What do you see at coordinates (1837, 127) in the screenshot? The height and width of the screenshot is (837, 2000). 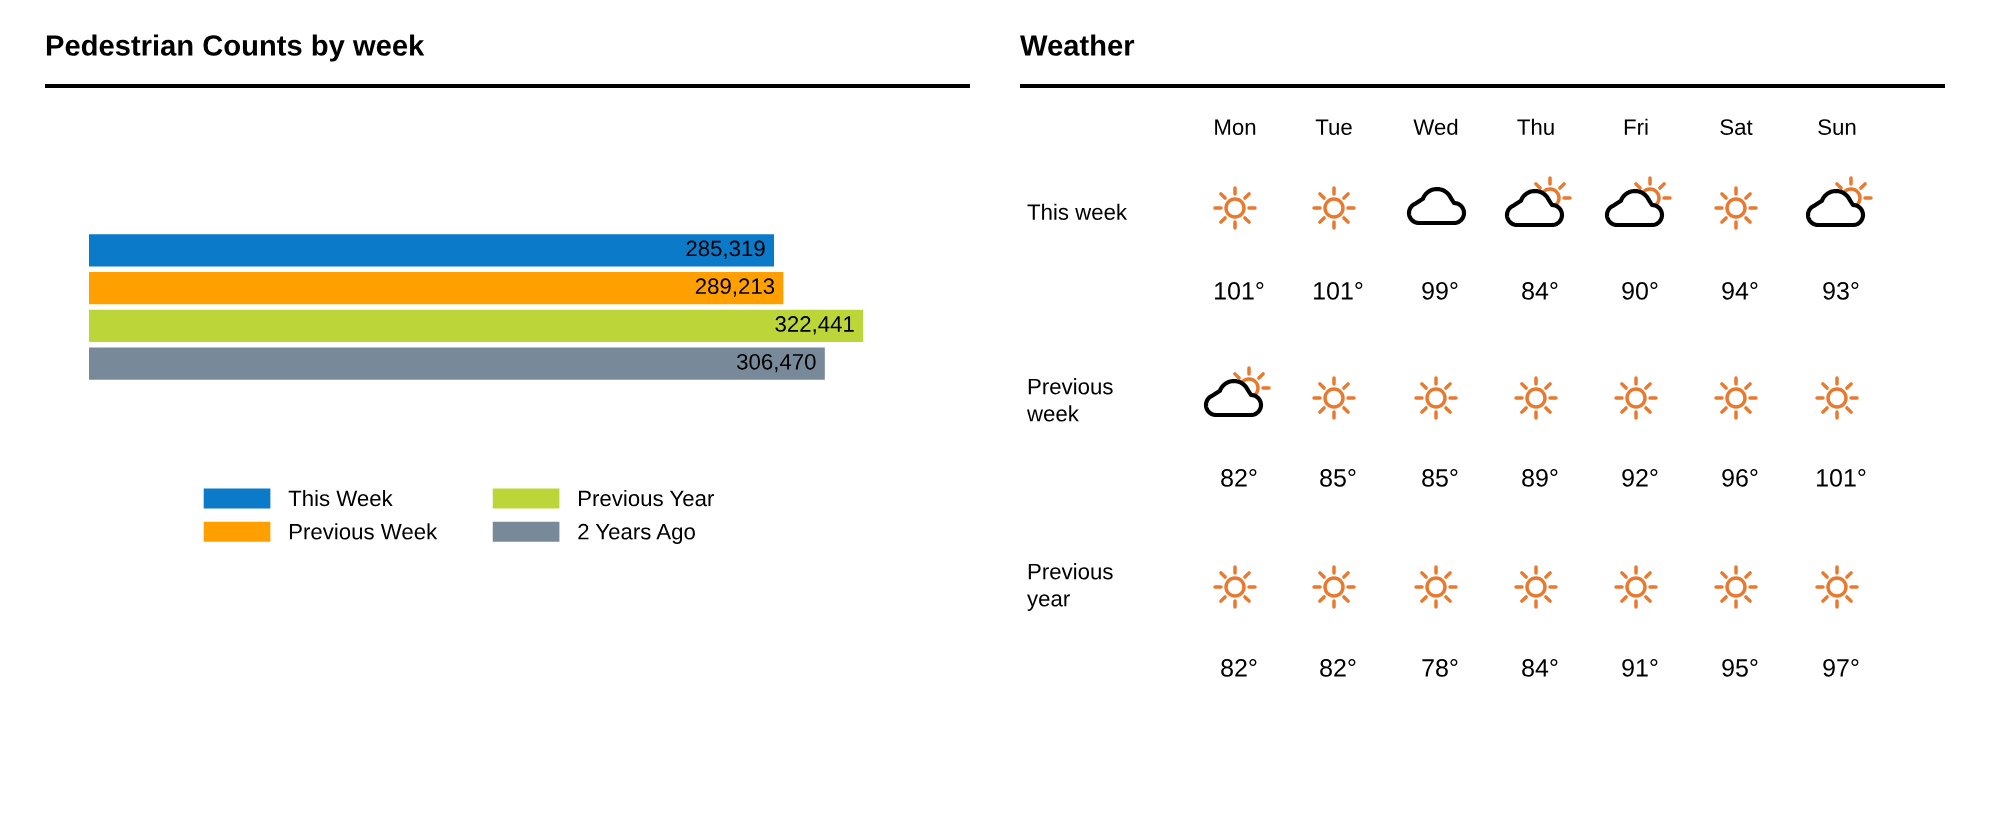 I see `category-label: Sun` at bounding box center [1837, 127].